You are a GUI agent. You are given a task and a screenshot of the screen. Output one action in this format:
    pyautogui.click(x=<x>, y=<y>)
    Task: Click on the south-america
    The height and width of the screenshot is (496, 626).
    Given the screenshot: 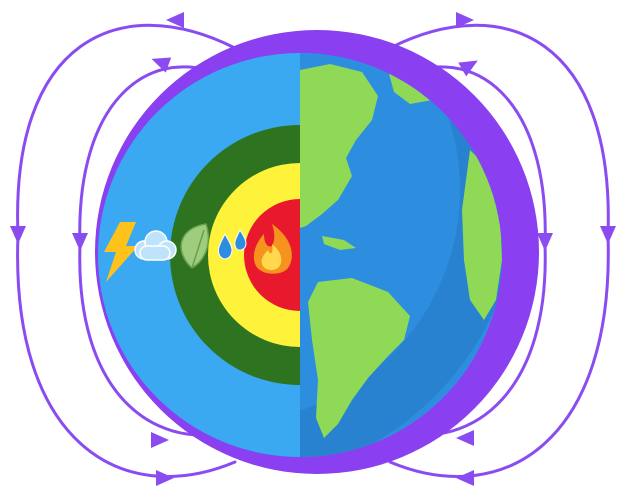 What is the action you would take?
    pyautogui.click(x=359, y=358)
    